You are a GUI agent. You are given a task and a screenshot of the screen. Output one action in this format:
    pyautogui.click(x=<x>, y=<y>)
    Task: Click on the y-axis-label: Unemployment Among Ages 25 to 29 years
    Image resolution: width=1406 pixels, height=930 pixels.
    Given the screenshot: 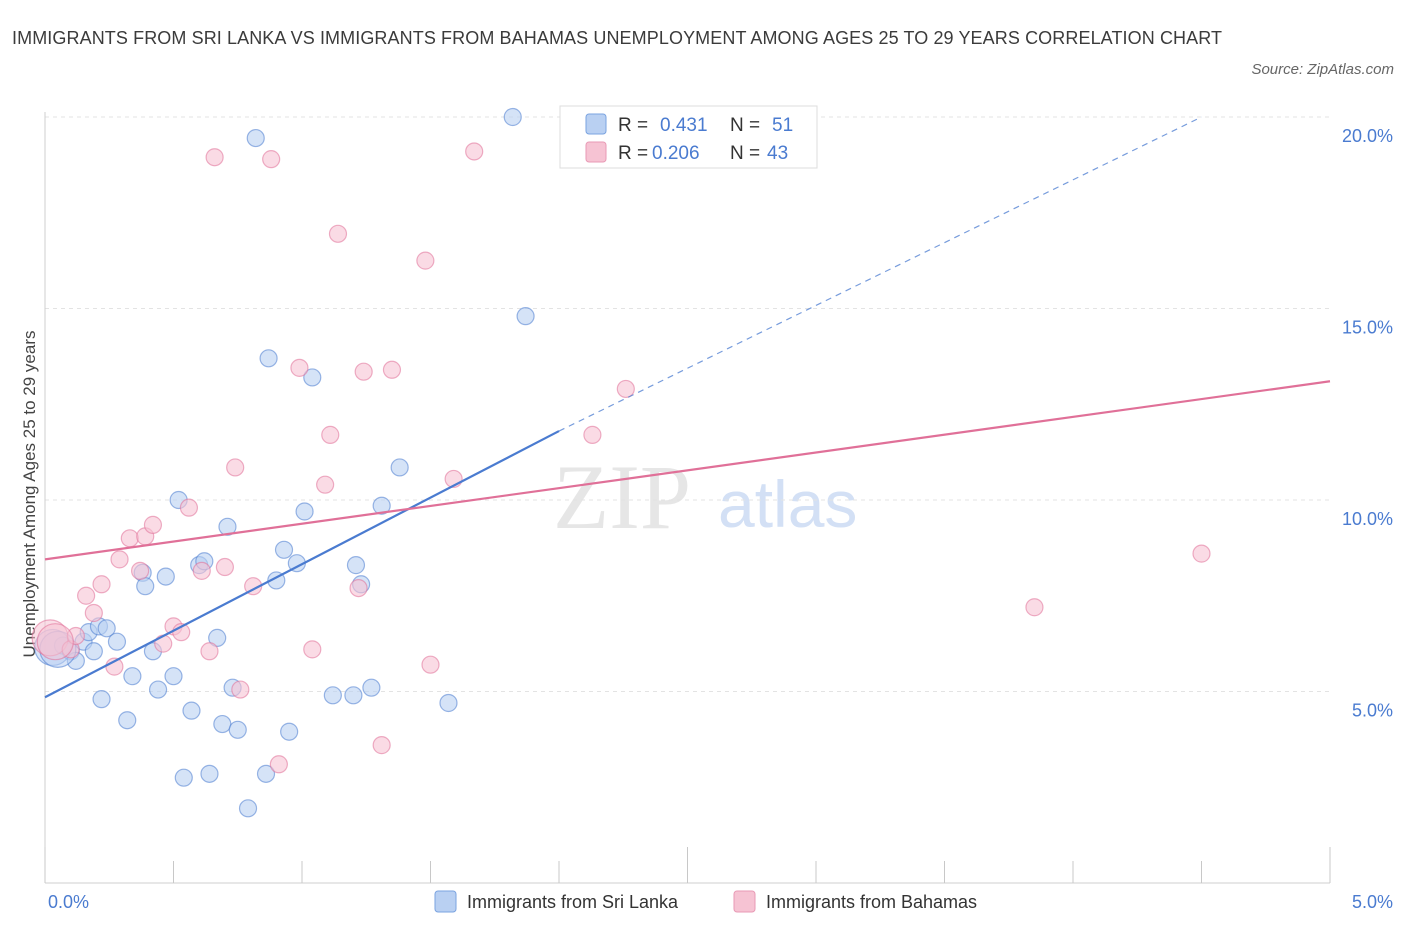 What is the action you would take?
    pyautogui.click(x=29, y=494)
    